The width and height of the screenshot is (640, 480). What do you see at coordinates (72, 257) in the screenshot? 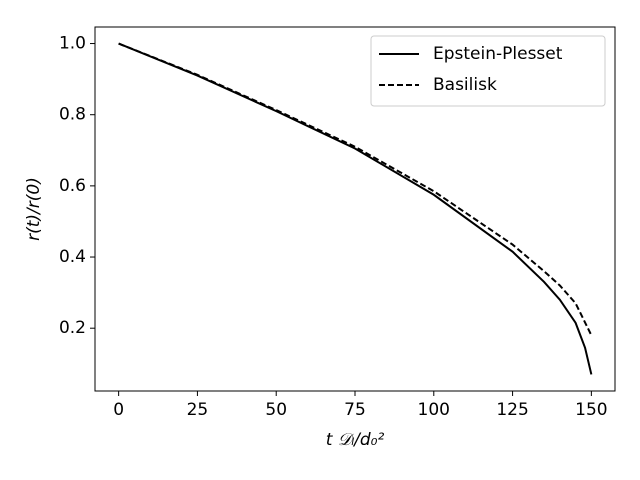
I see `y-tick-label: 0.4` at bounding box center [72, 257].